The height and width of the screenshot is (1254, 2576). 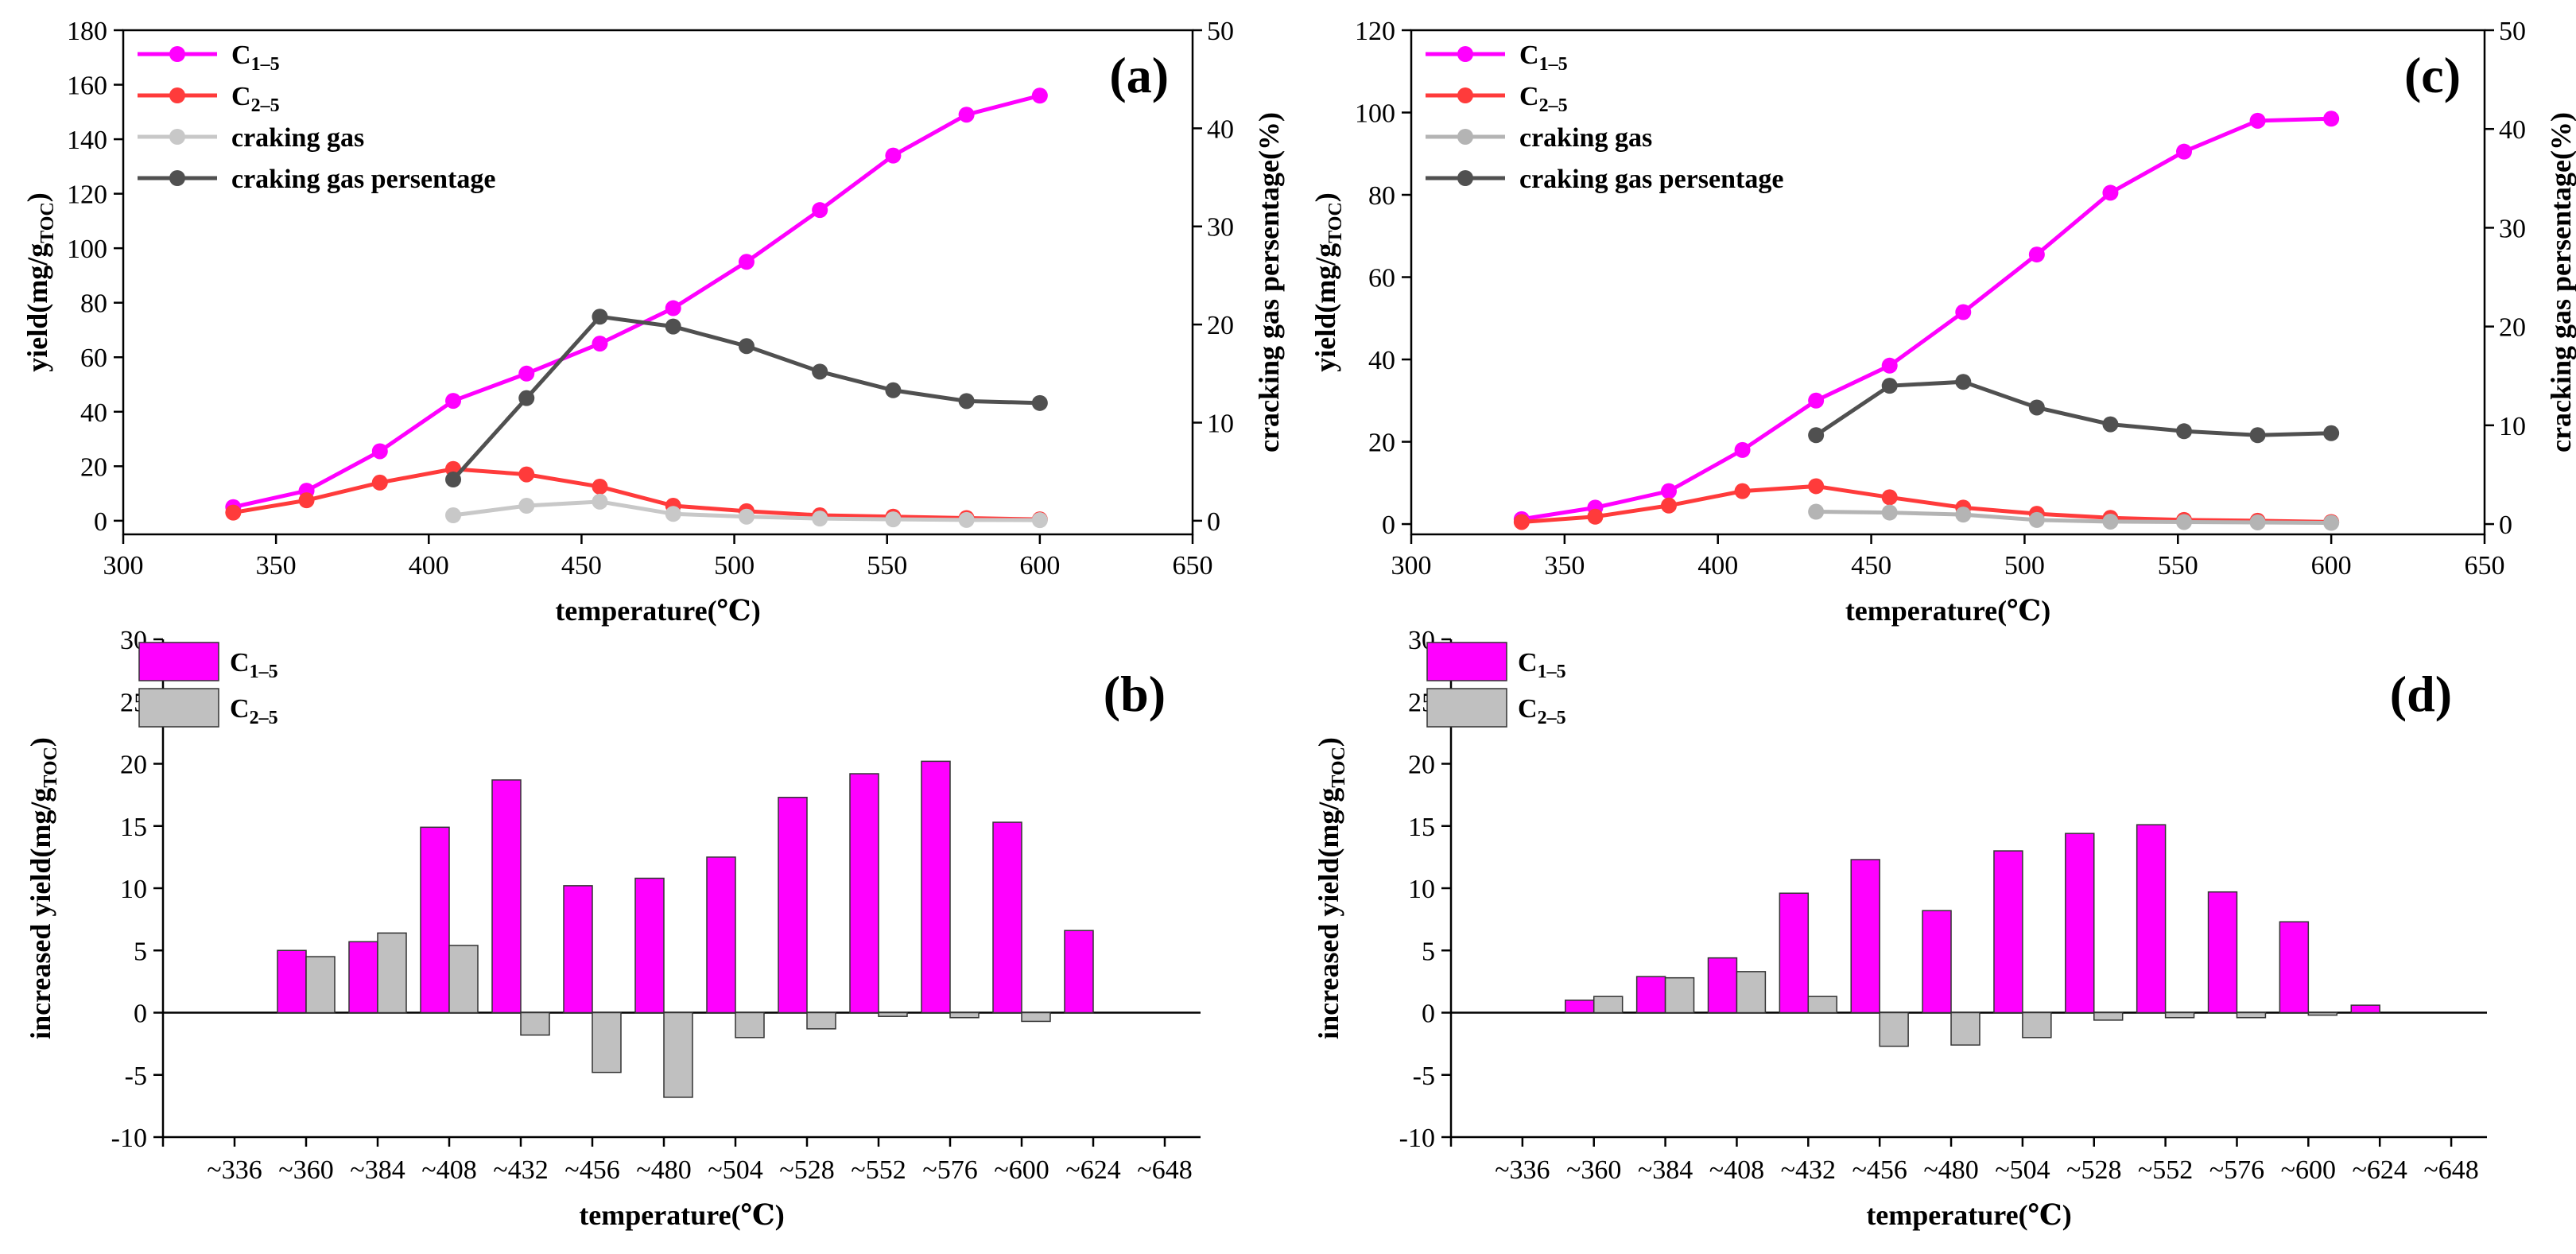 What do you see at coordinates (1950, 1170) in the screenshot?
I see `x-tick-label: ~480` at bounding box center [1950, 1170].